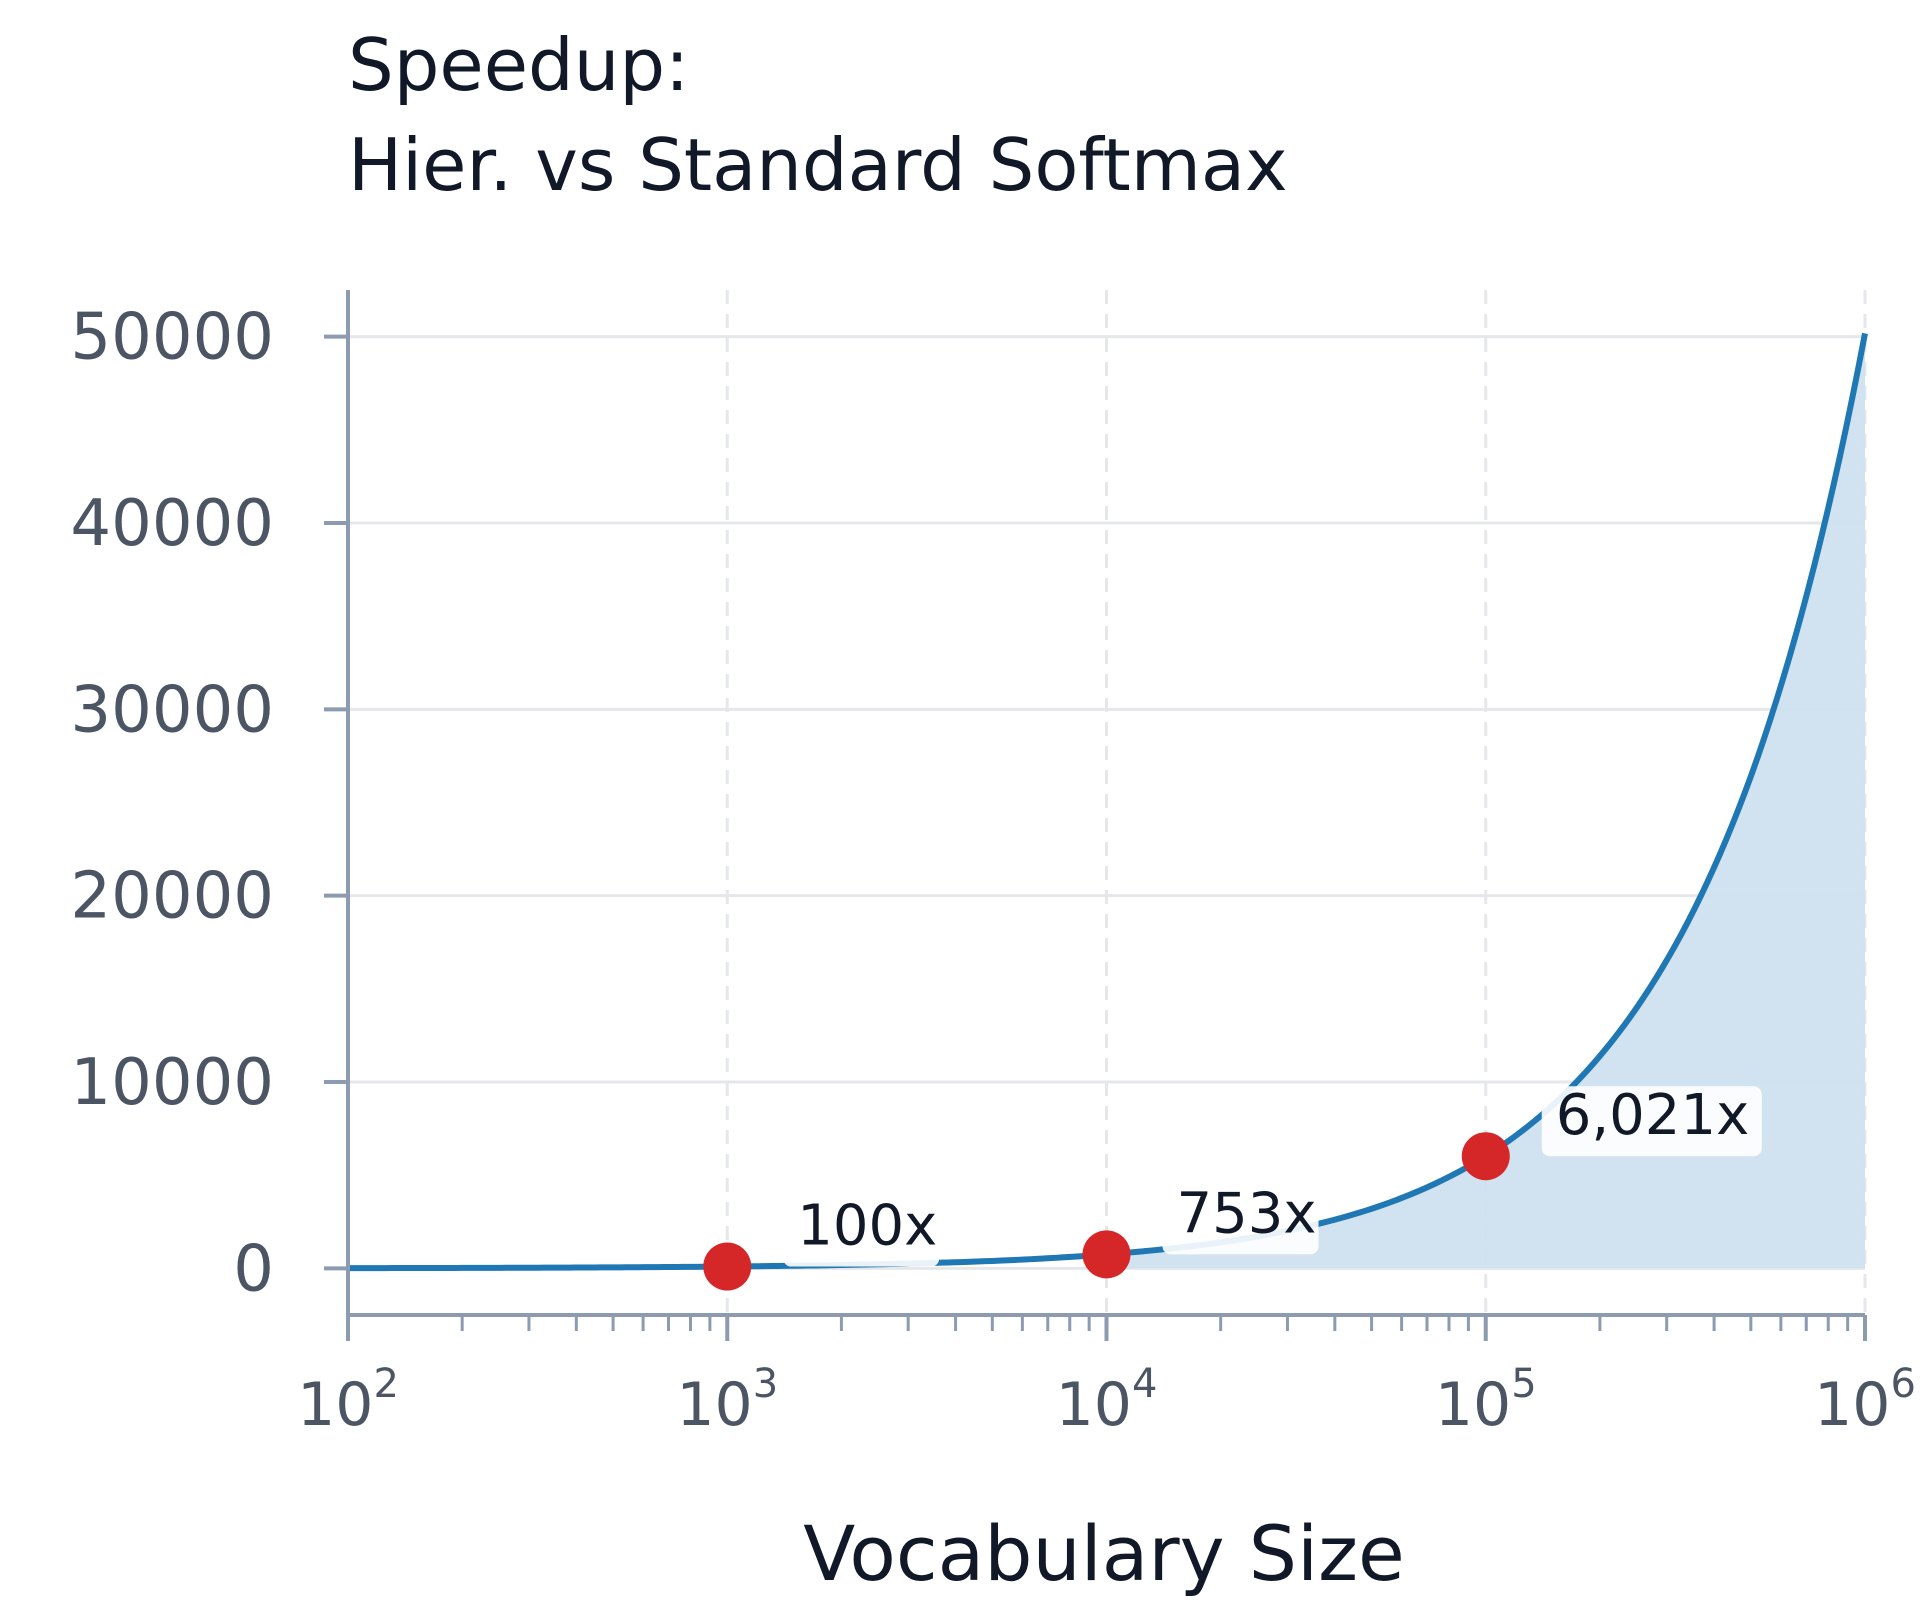 The image size is (1920, 1600). Describe the element at coordinates (172, 1083) in the screenshot. I see `y-tick-label: 10000` at that location.